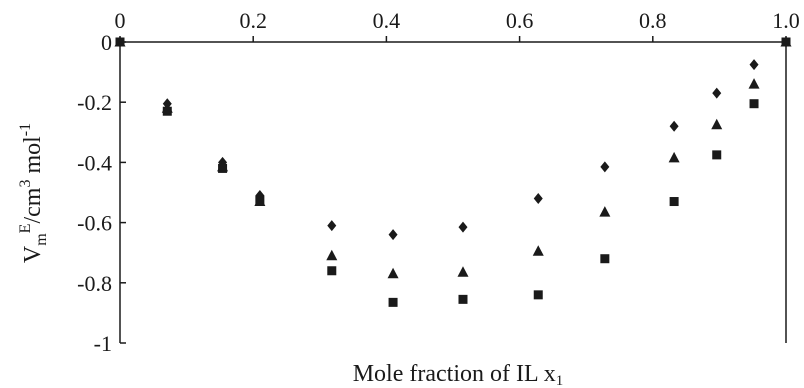 Image resolution: width=804 pixels, height=388 pixels. What do you see at coordinates (387, 20) in the screenshot?
I see `x-tick-label: 0.4` at bounding box center [387, 20].